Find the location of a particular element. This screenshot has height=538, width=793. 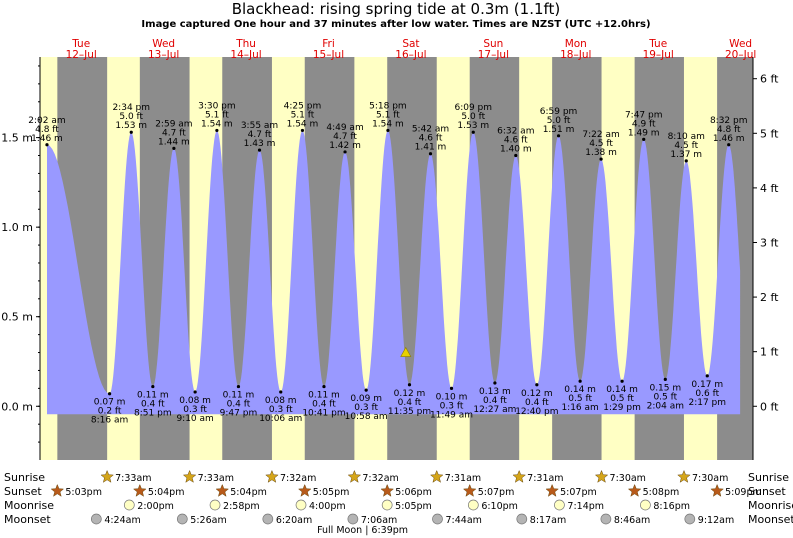

tide-ft-label: 4.6 ft is located at coordinates (516, 141).